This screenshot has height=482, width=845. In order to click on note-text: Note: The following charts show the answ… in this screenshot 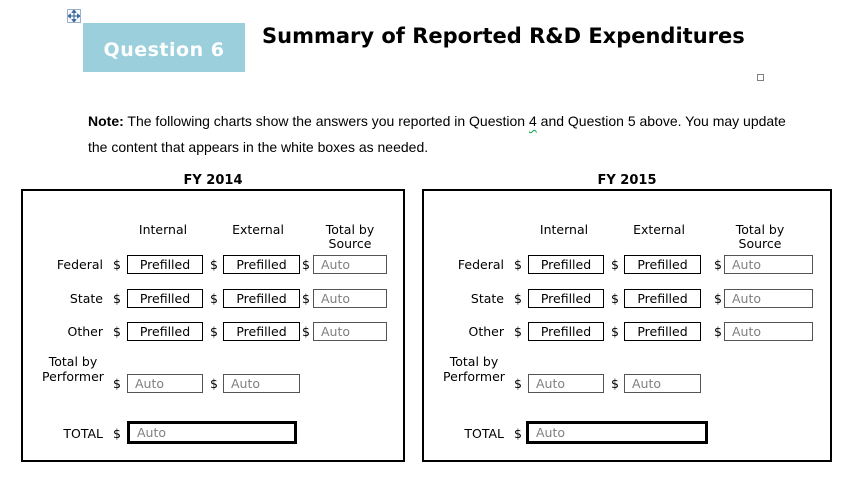, I will do `click(444, 134)`.